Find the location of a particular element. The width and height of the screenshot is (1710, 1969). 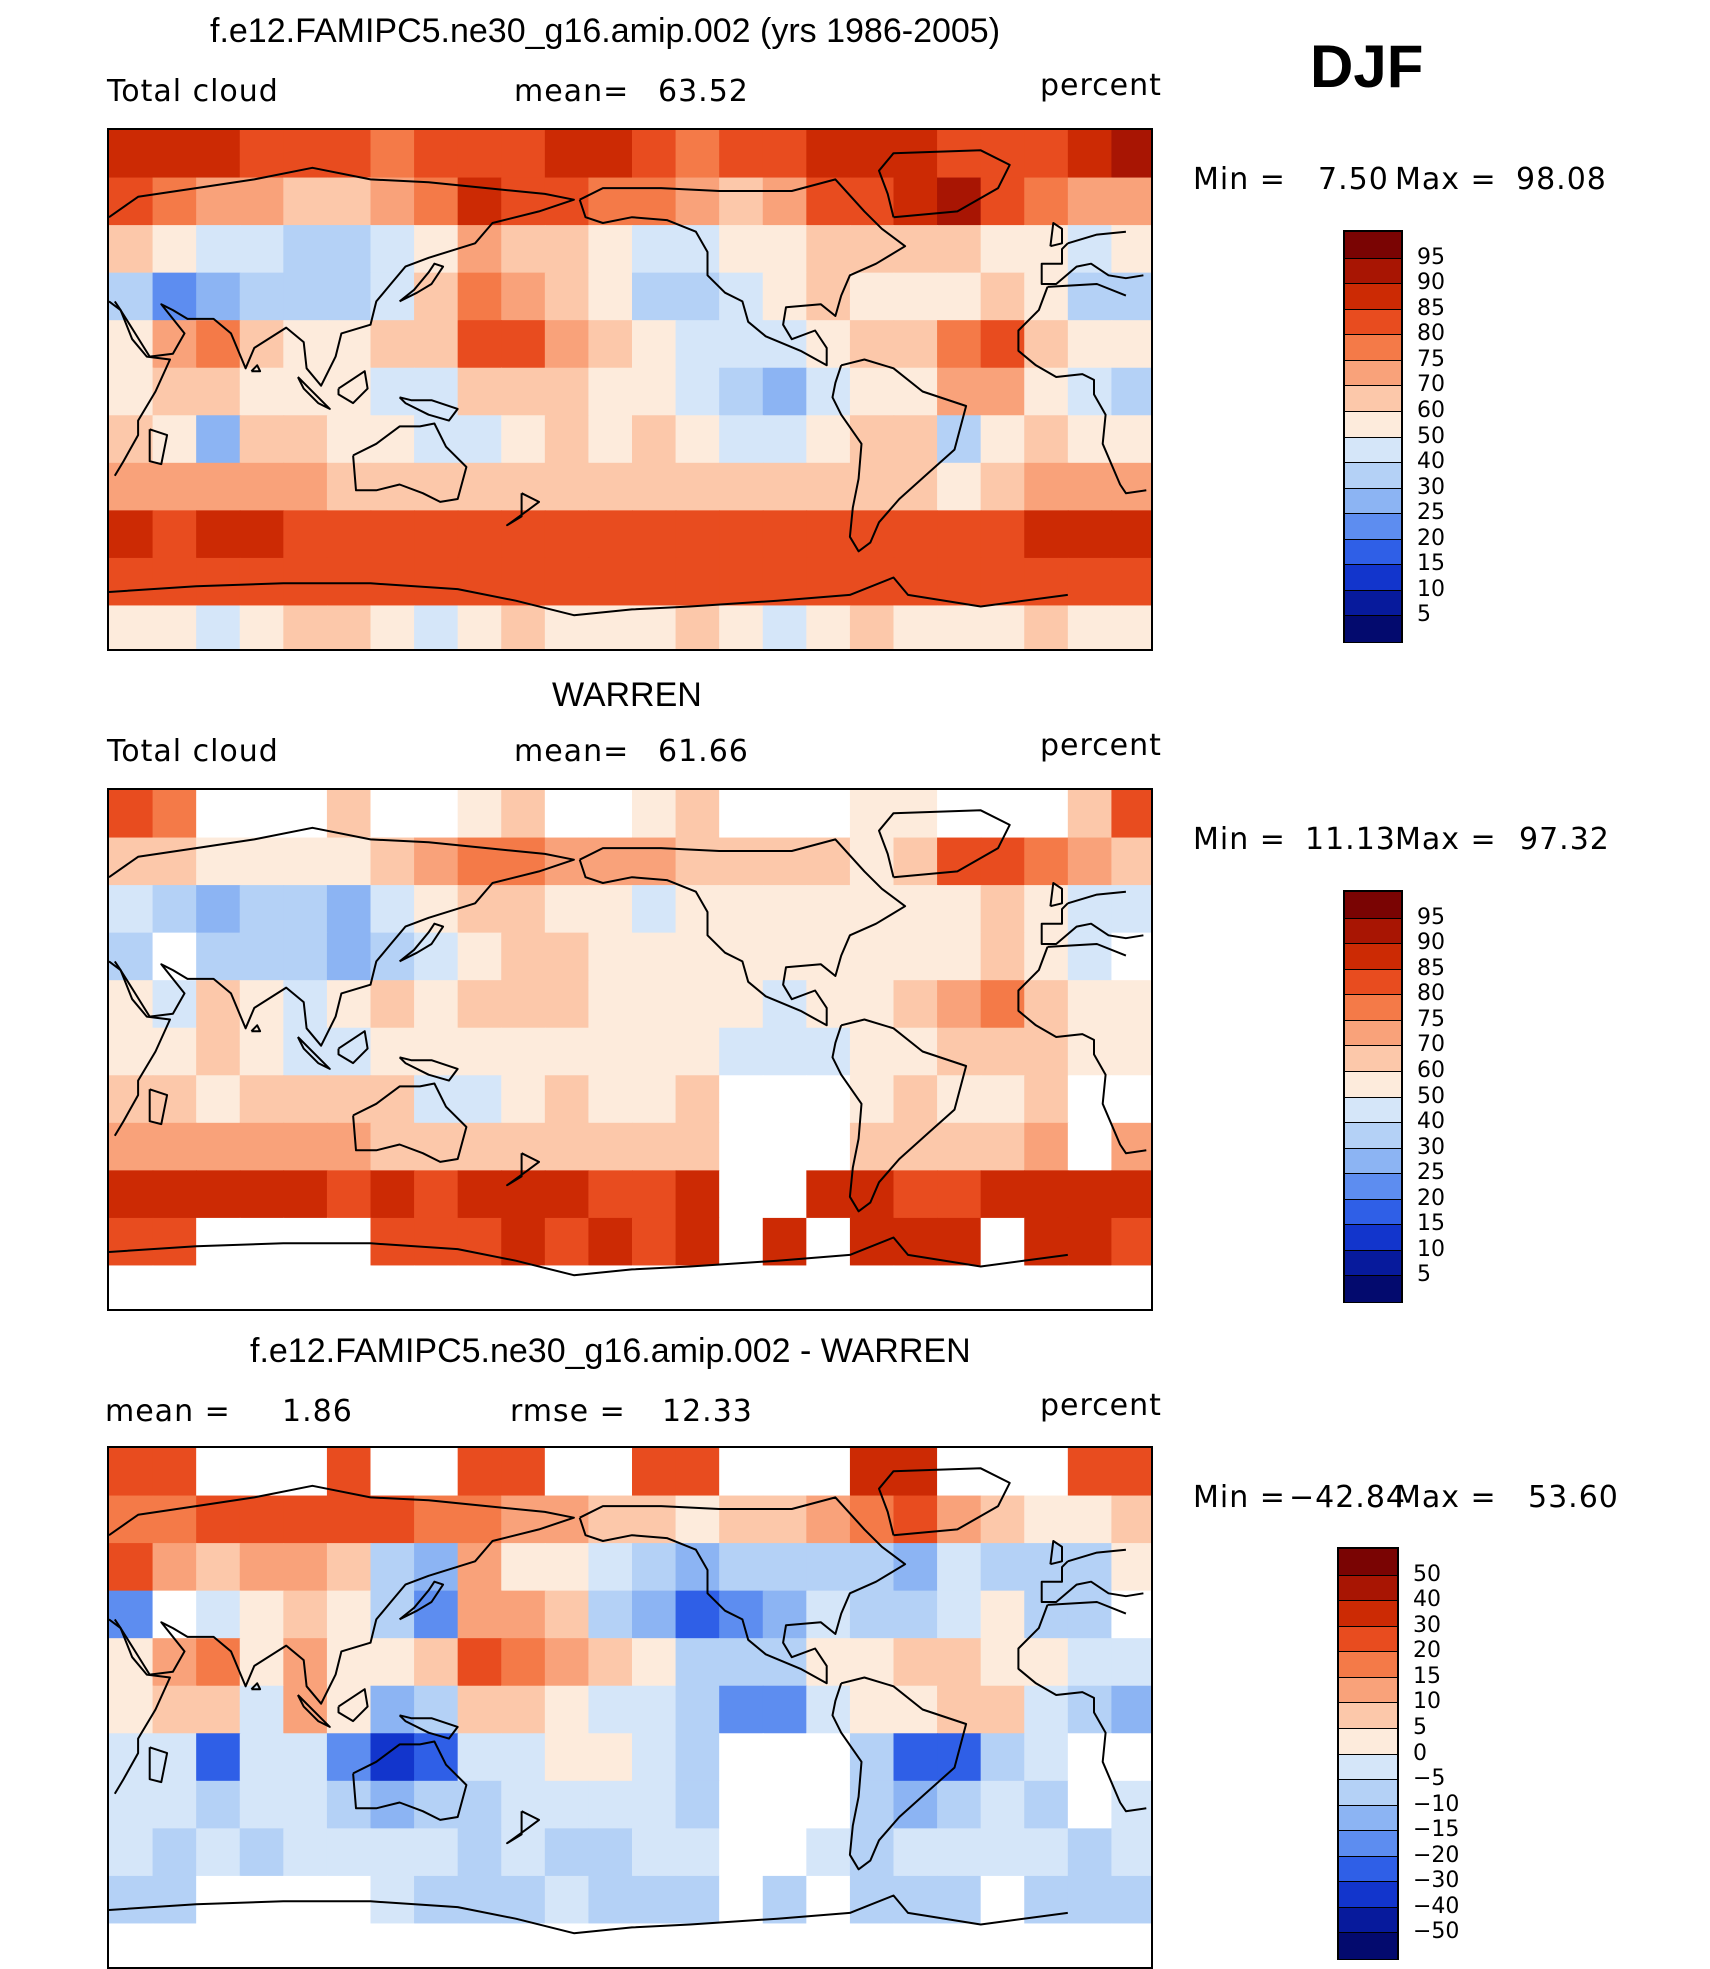

colorbar-tick-label: 85 is located at coordinates (1431, 308).